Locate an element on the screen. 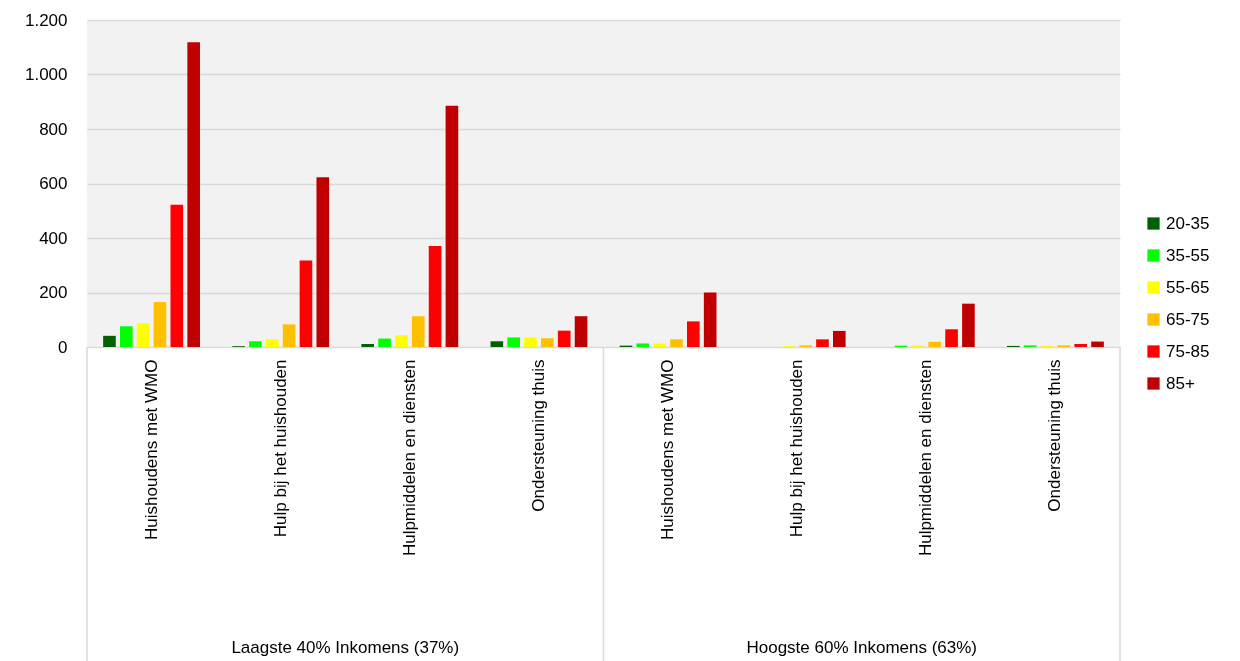  legend-label: 35-55 is located at coordinates (1188, 255).